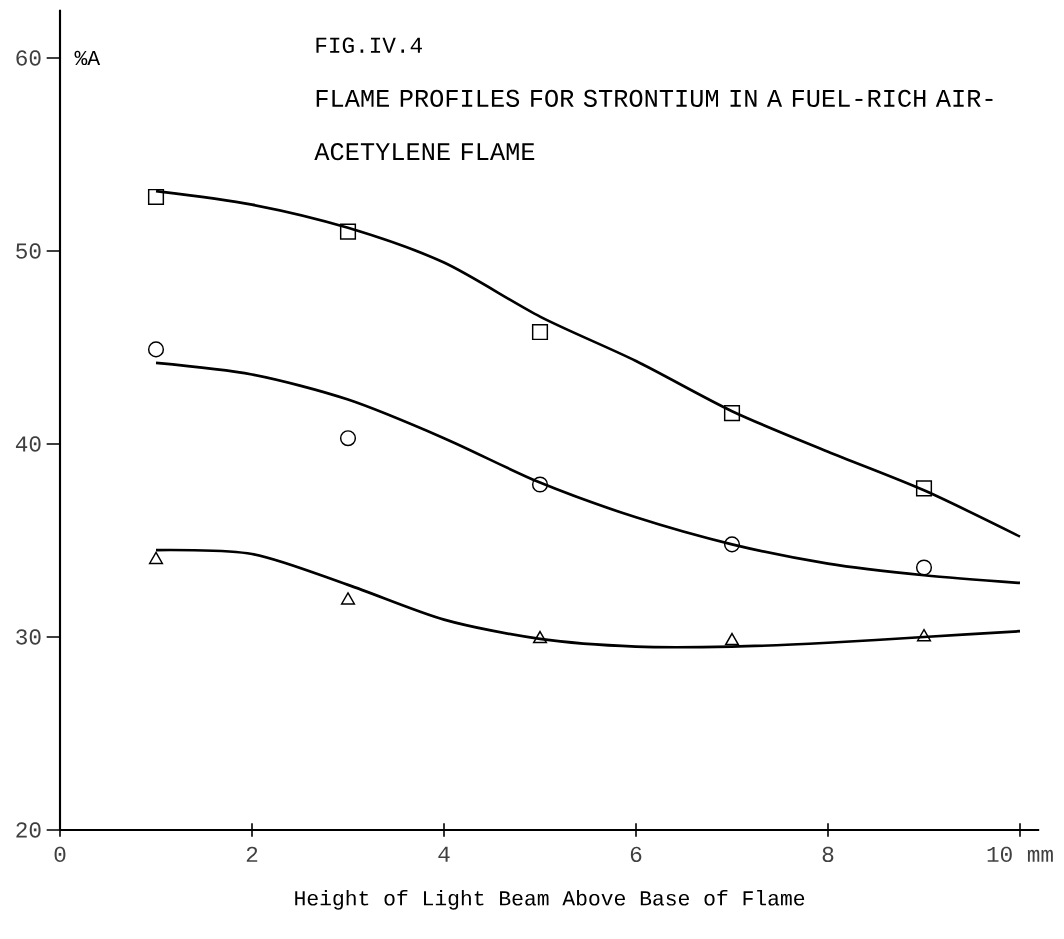  I want to click on text: FIG.IV.4, so click(369, 45).